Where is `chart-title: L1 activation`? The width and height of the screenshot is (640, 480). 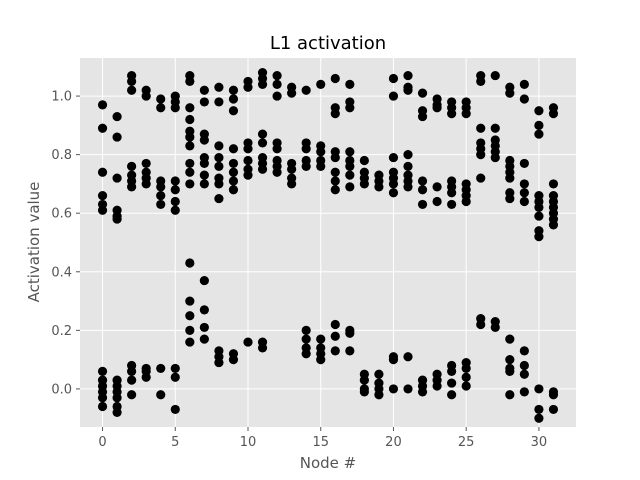 chart-title: L1 activation is located at coordinates (328, 43).